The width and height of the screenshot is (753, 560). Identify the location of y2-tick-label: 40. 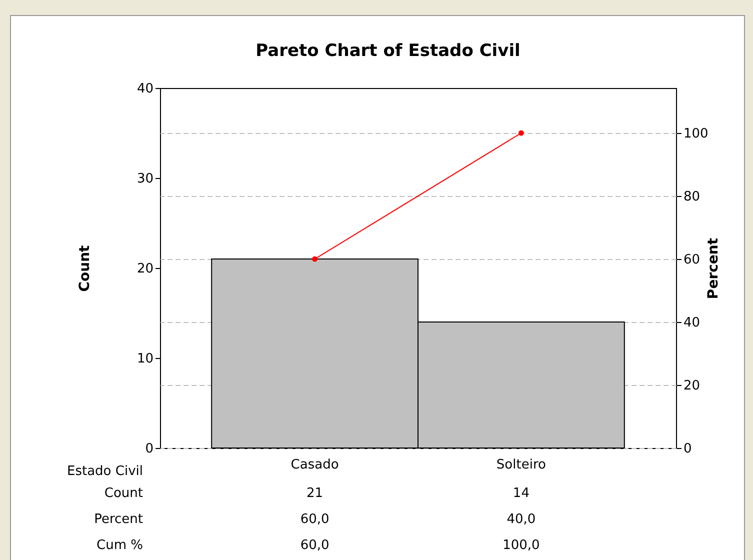
(692, 323).